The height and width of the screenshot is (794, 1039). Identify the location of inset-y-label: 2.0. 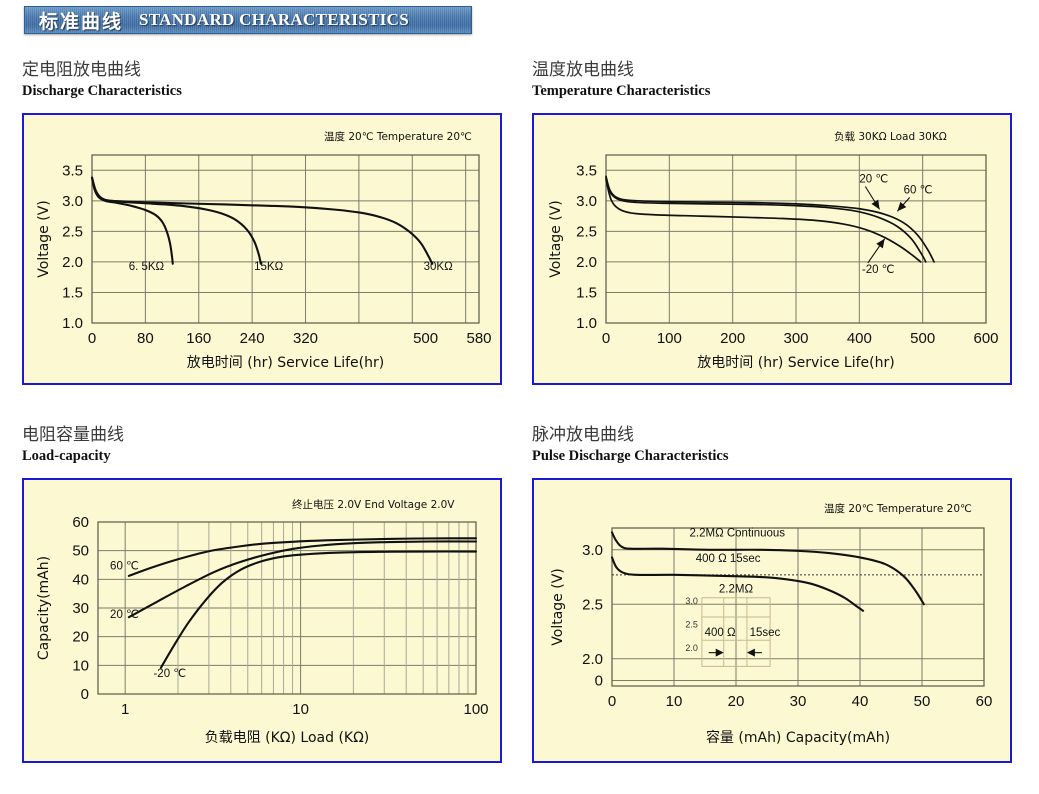
(691, 648).